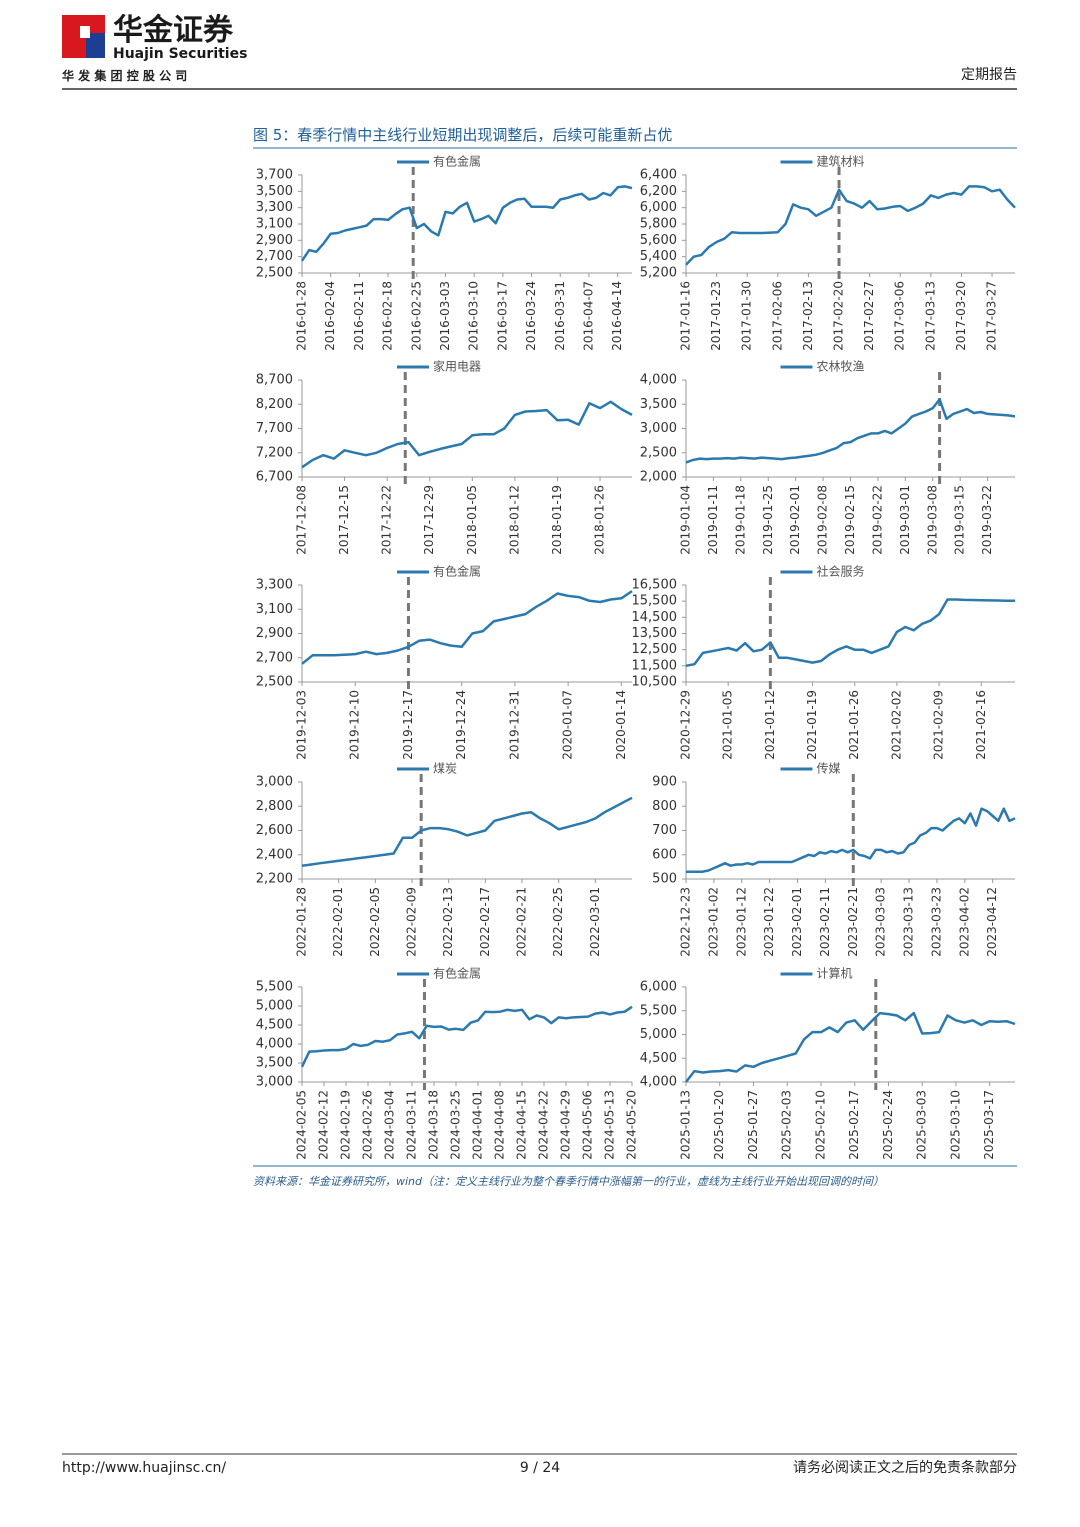  What do you see at coordinates (989, 75) in the screenshot?
I see `report-type: 定期报告` at bounding box center [989, 75].